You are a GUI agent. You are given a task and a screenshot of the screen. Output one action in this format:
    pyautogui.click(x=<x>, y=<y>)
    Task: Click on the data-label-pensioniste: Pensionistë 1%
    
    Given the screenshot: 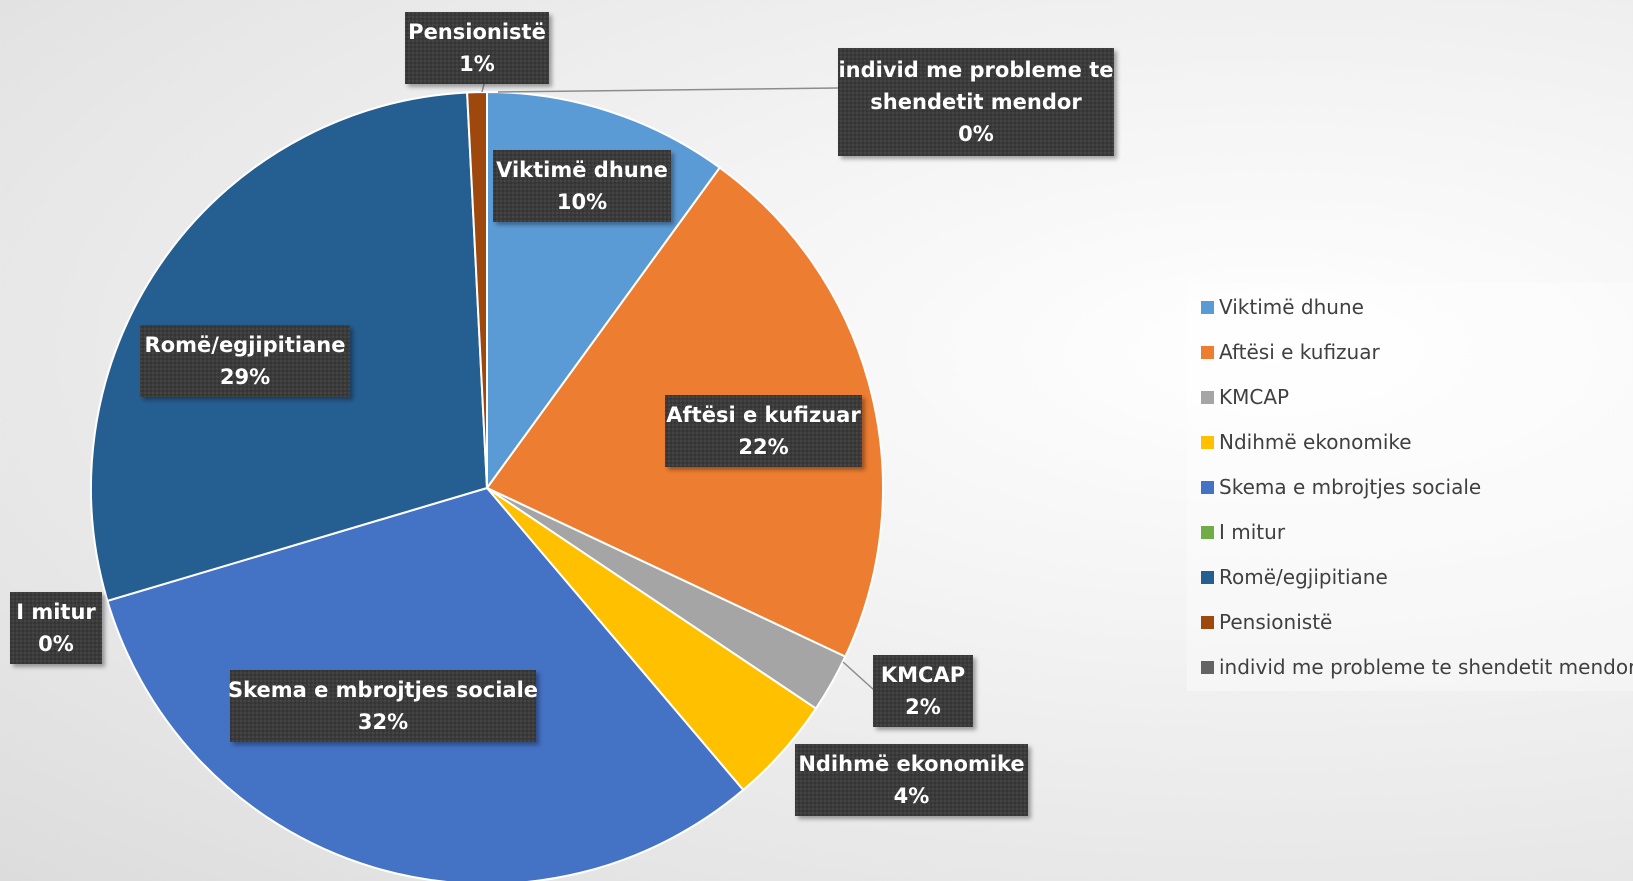 What is the action you would take?
    pyautogui.click(x=477, y=48)
    